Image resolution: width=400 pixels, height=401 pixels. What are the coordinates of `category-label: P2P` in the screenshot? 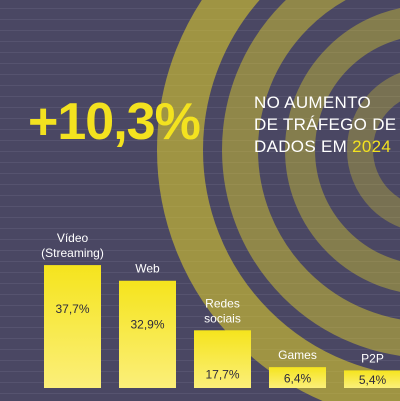 It's located at (372, 358).